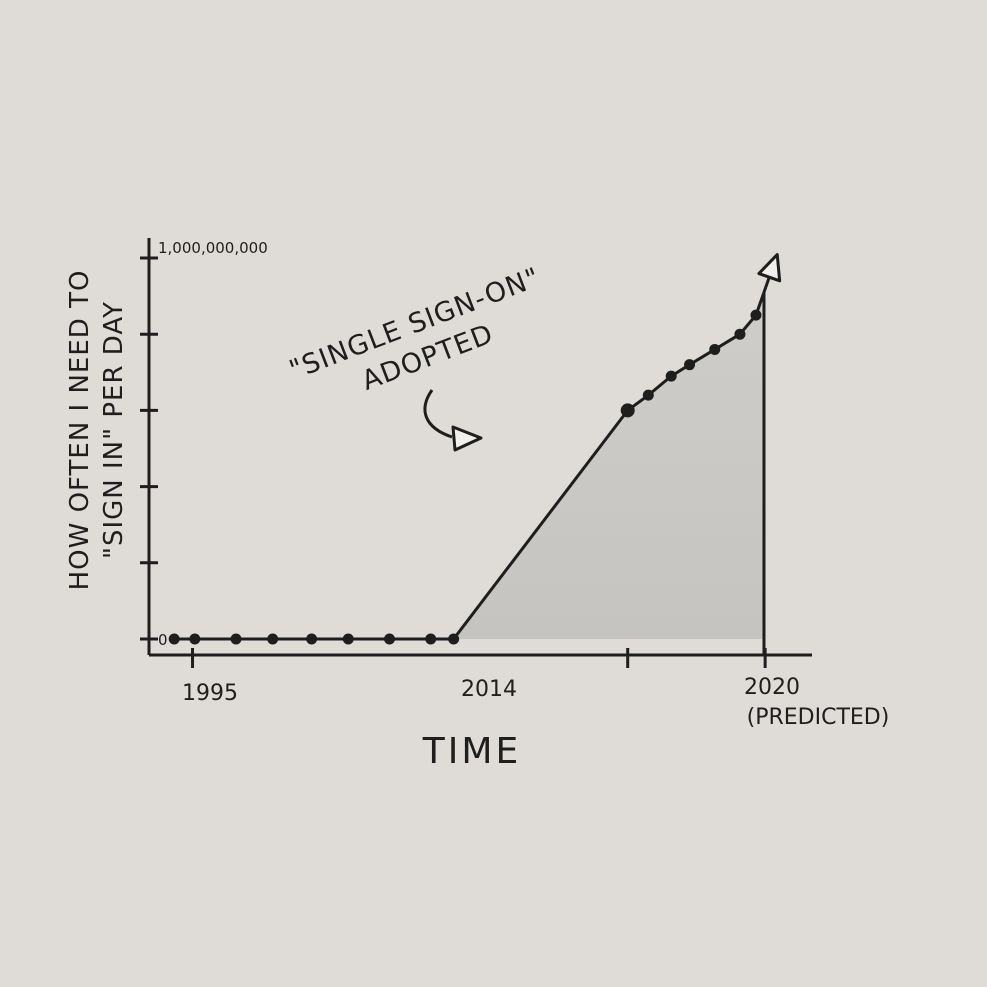 The image size is (987, 987). I want to click on x-tick-label-2014: 2014, so click(489, 689).